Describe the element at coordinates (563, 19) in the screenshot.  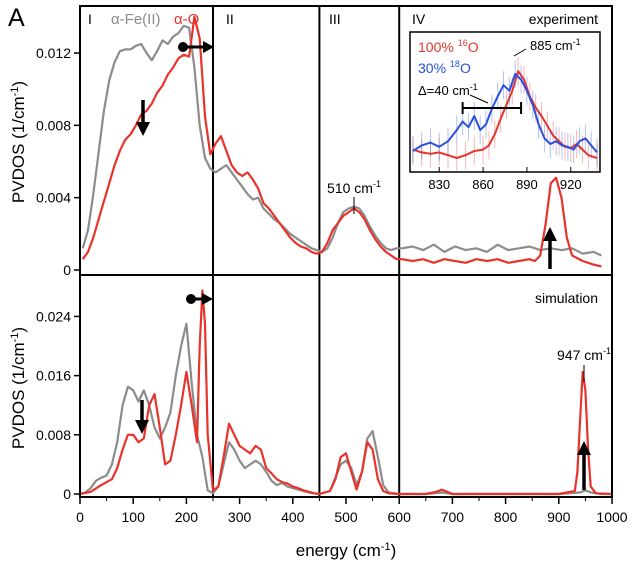
I see `experiment-label: experiment` at that location.